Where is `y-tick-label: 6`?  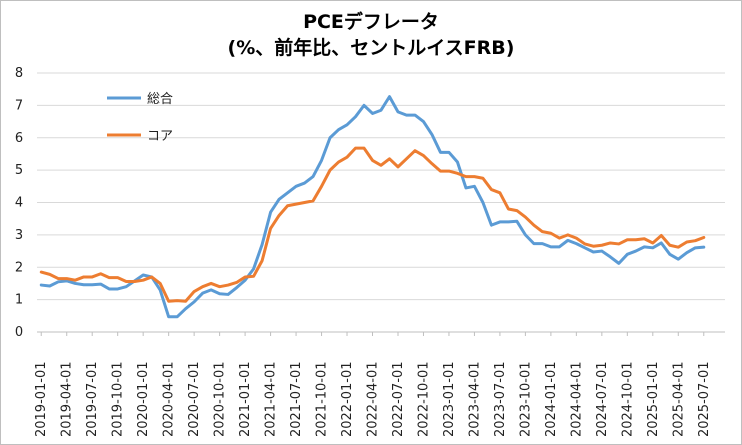 y-tick-label: 6 is located at coordinates (19, 138).